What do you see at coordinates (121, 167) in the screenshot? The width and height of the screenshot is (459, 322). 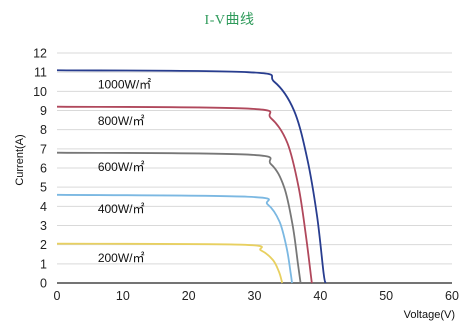 I see `series-label: 600W/㎡` at bounding box center [121, 167].